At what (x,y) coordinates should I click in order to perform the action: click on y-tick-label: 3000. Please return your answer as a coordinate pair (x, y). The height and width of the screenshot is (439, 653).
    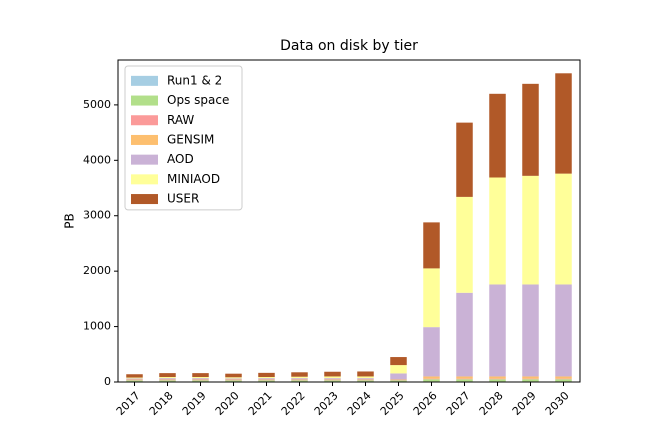
    Looking at the image, I should click on (97, 215).